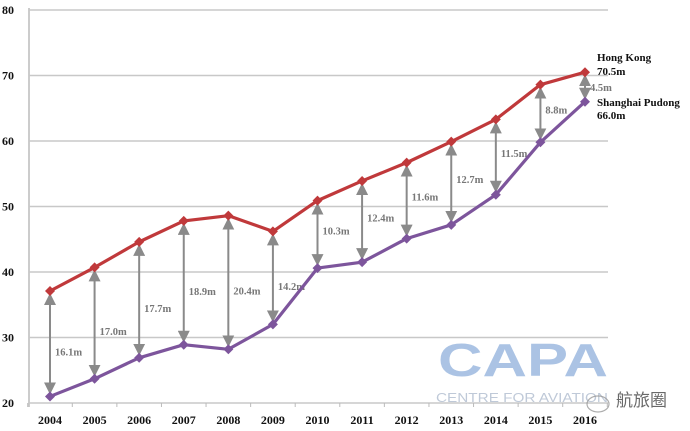 Image resolution: width=690 pixels, height=431 pixels. Describe the element at coordinates (8, 272) in the screenshot. I see `y-tick-label: 40` at that location.